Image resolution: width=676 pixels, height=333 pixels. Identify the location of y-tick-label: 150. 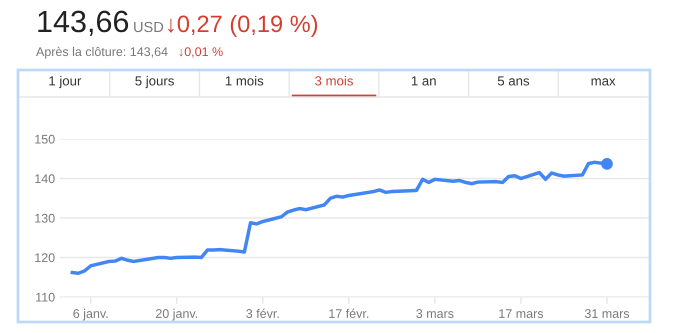
(45, 139).